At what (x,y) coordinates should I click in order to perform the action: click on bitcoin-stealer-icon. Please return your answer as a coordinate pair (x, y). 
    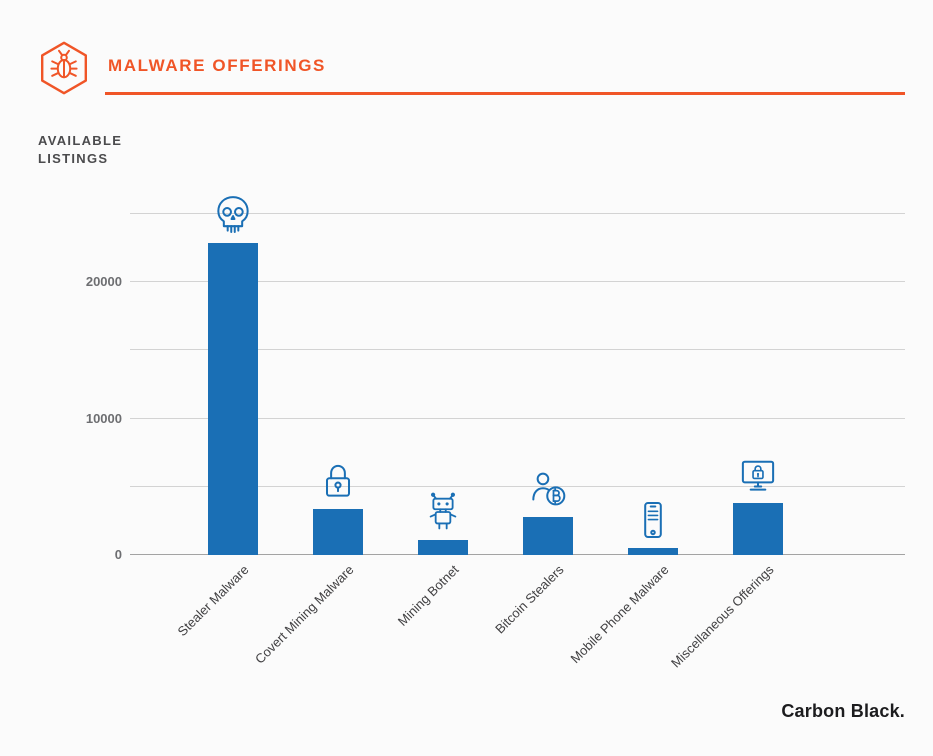
    Looking at the image, I should click on (548, 489).